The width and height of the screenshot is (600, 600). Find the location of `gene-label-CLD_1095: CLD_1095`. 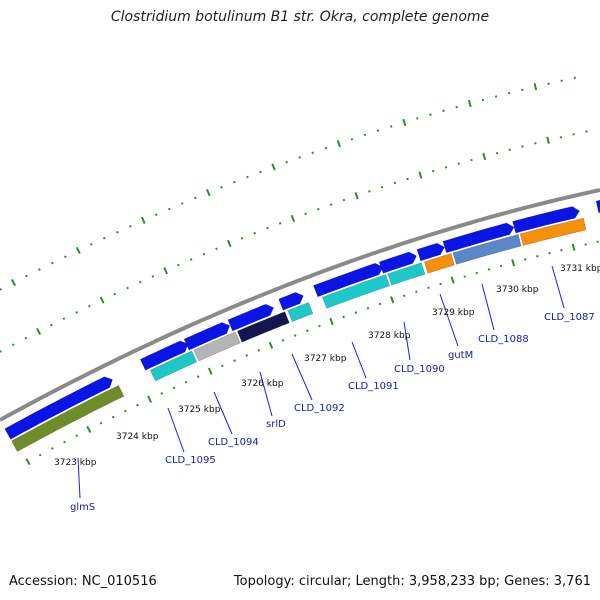

gene-label-CLD_1095: CLD_1095 is located at coordinates (190, 460).